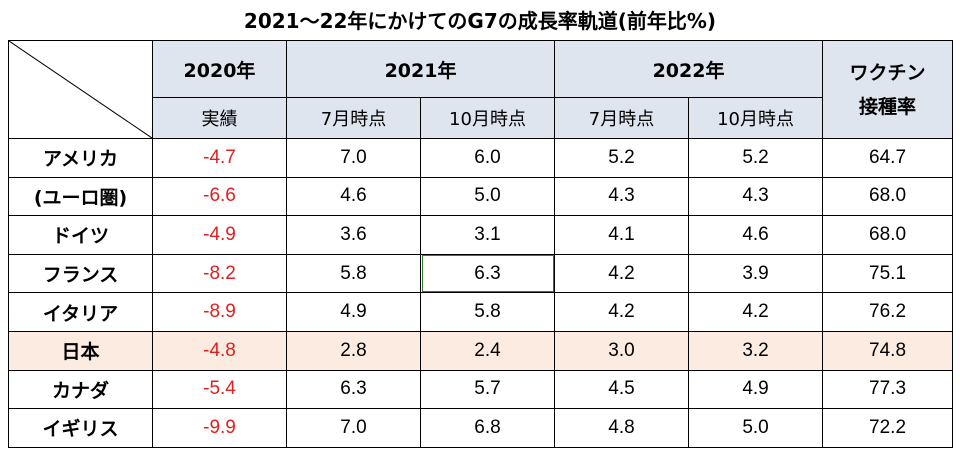  What do you see at coordinates (219, 312) in the screenshot?
I see `actual-2020-cell: -8.9` at bounding box center [219, 312].